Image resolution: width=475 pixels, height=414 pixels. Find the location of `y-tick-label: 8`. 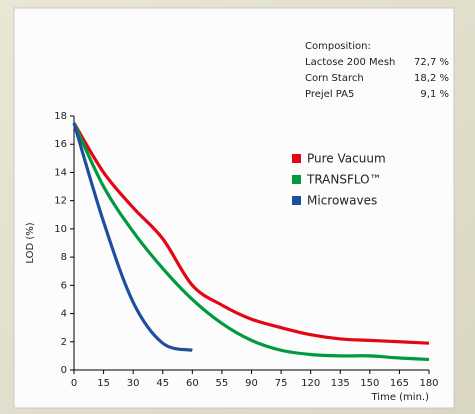

y-tick-label: 8 is located at coordinates (64, 257).